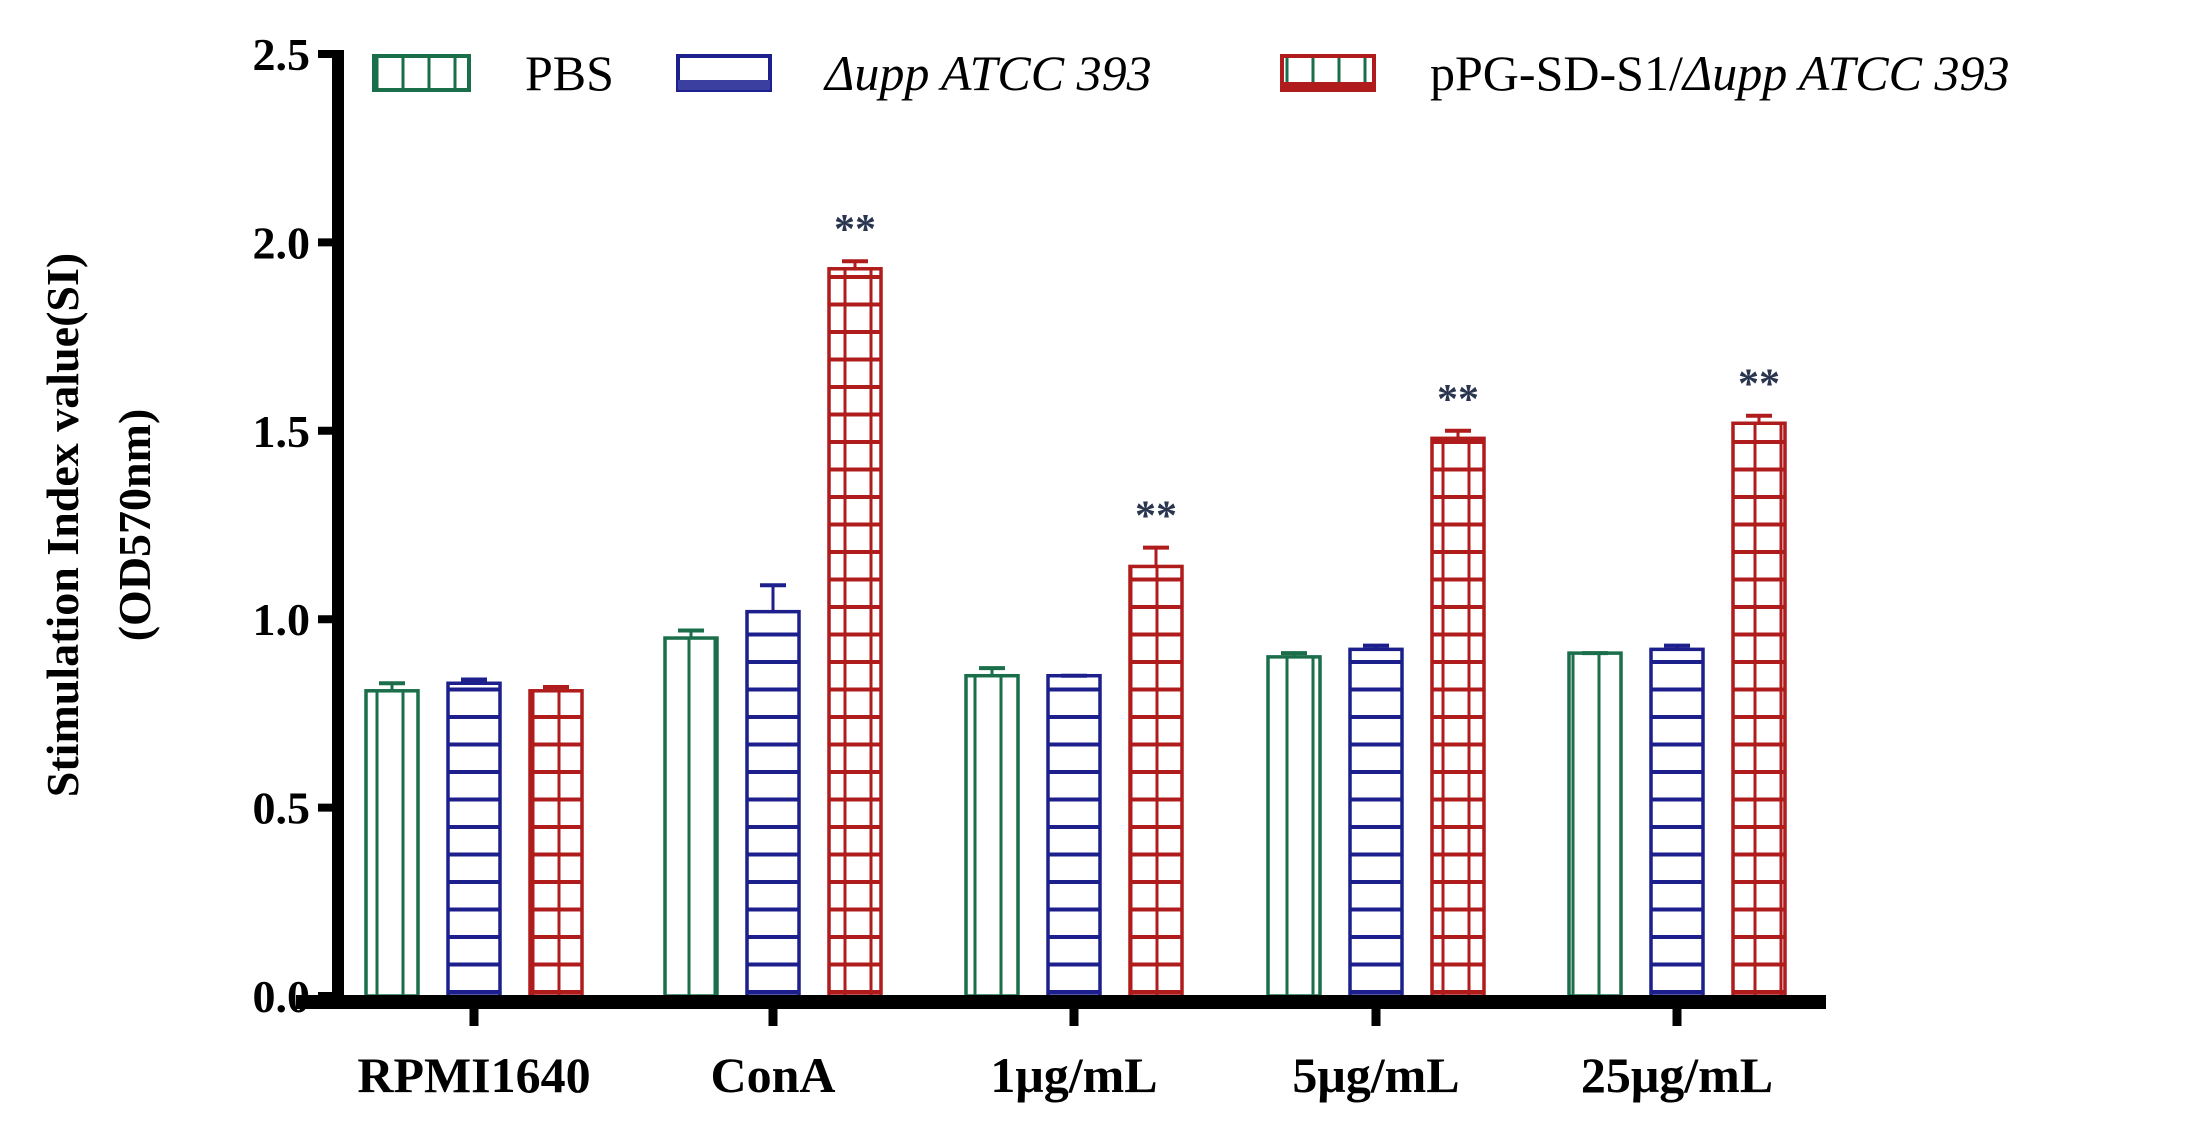  Describe the element at coordinates (1556, 73) in the screenshot. I see `legend-label-ppg-plain: pPG-SD-S1/` at that location.